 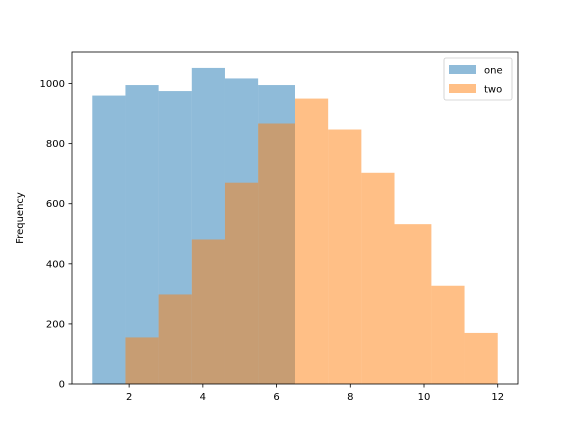 I want to click on y-tick-label-0: 0, so click(x=62, y=385).